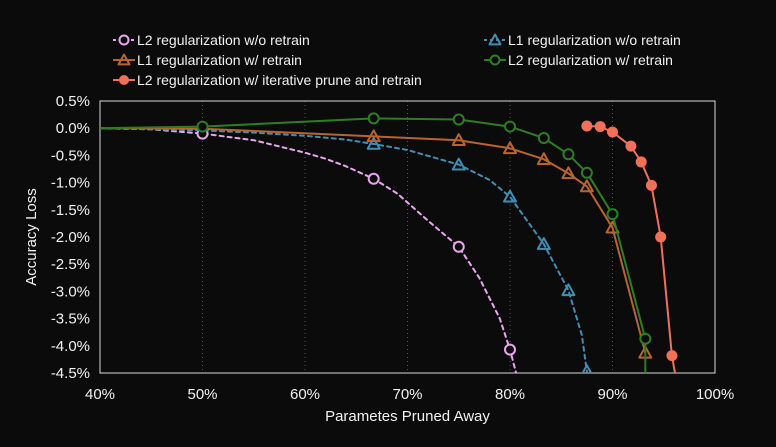 The width and height of the screenshot is (776, 447). Describe the element at coordinates (594, 40) in the screenshot. I see `legend-label: L1 regularization w/o retrain` at that location.